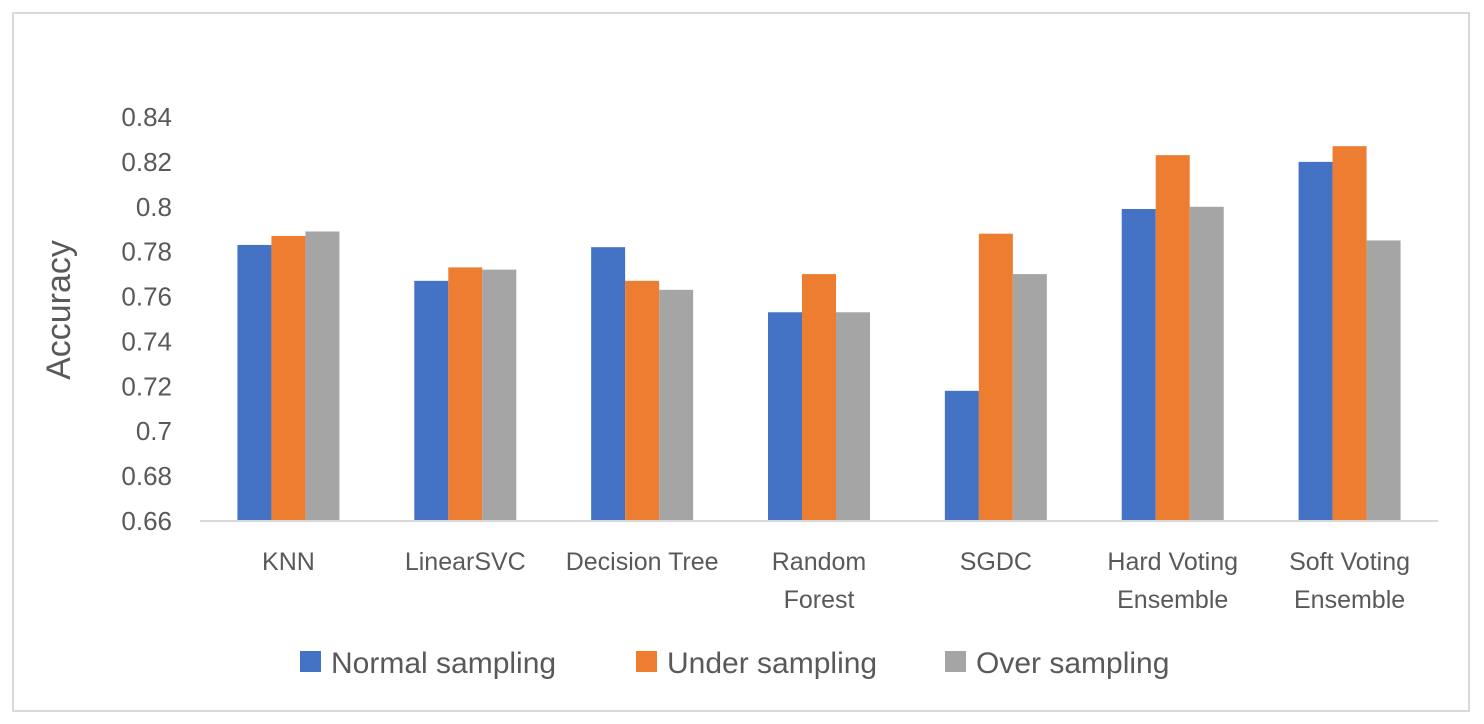  What do you see at coordinates (288, 562) in the screenshot?
I see `x-category-label: KNN` at bounding box center [288, 562].